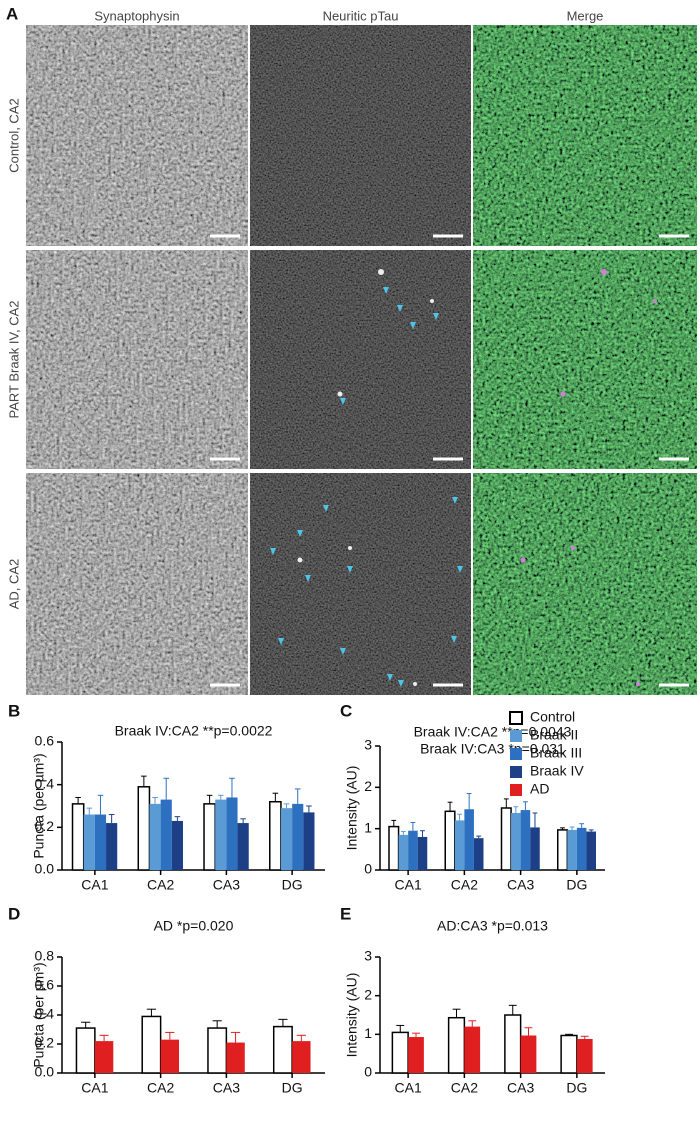 Image resolution: width=700 pixels, height=1124 pixels. What do you see at coordinates (368, 956) in the screenshot?
I see `y-tick-label: 3` at bounding box center [368, 956].